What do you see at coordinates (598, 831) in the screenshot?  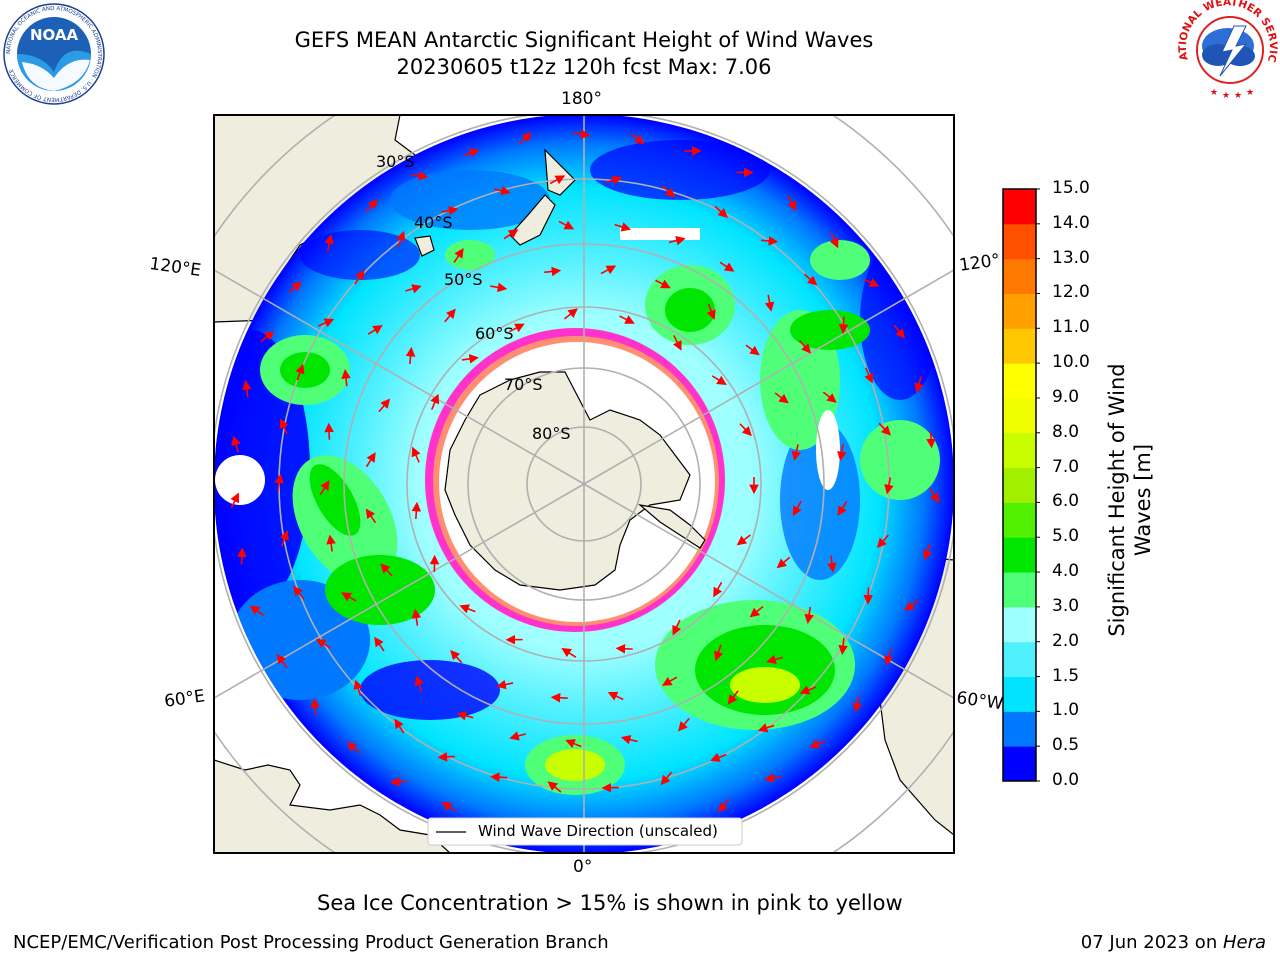 I see `legend-label: Wind Wave Direction (unscaled)` at bounding box center [598, 831].